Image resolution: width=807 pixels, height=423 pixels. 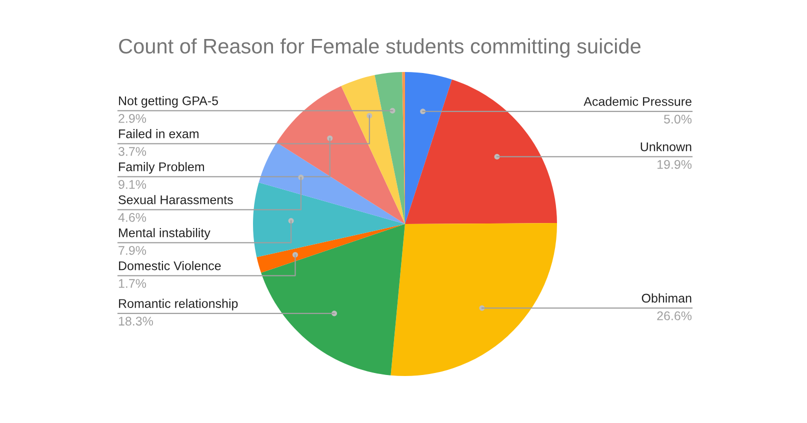 What do you see at coordinates (178, 304) in the screenshot?
I see `slice-label: Romantic relationship` at bounding box center [178, 304].